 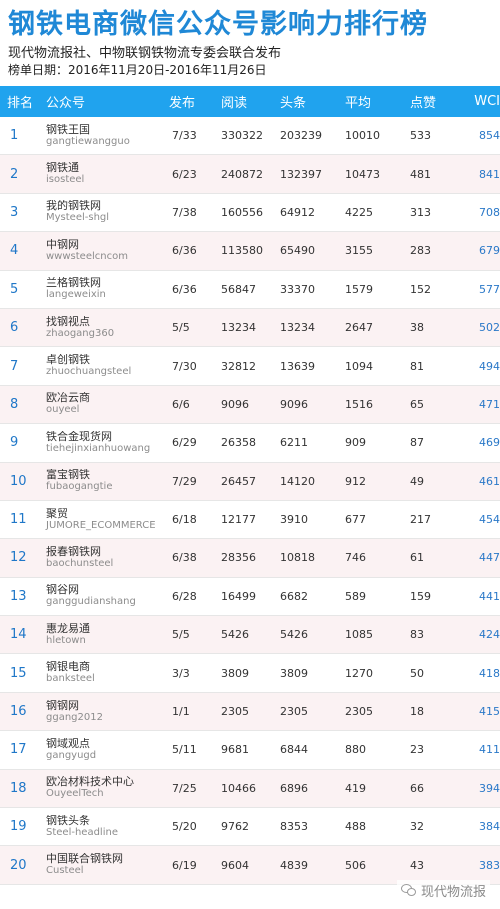 I want to click on headline-reads-cell: 6896, so click(x=294, y=788).